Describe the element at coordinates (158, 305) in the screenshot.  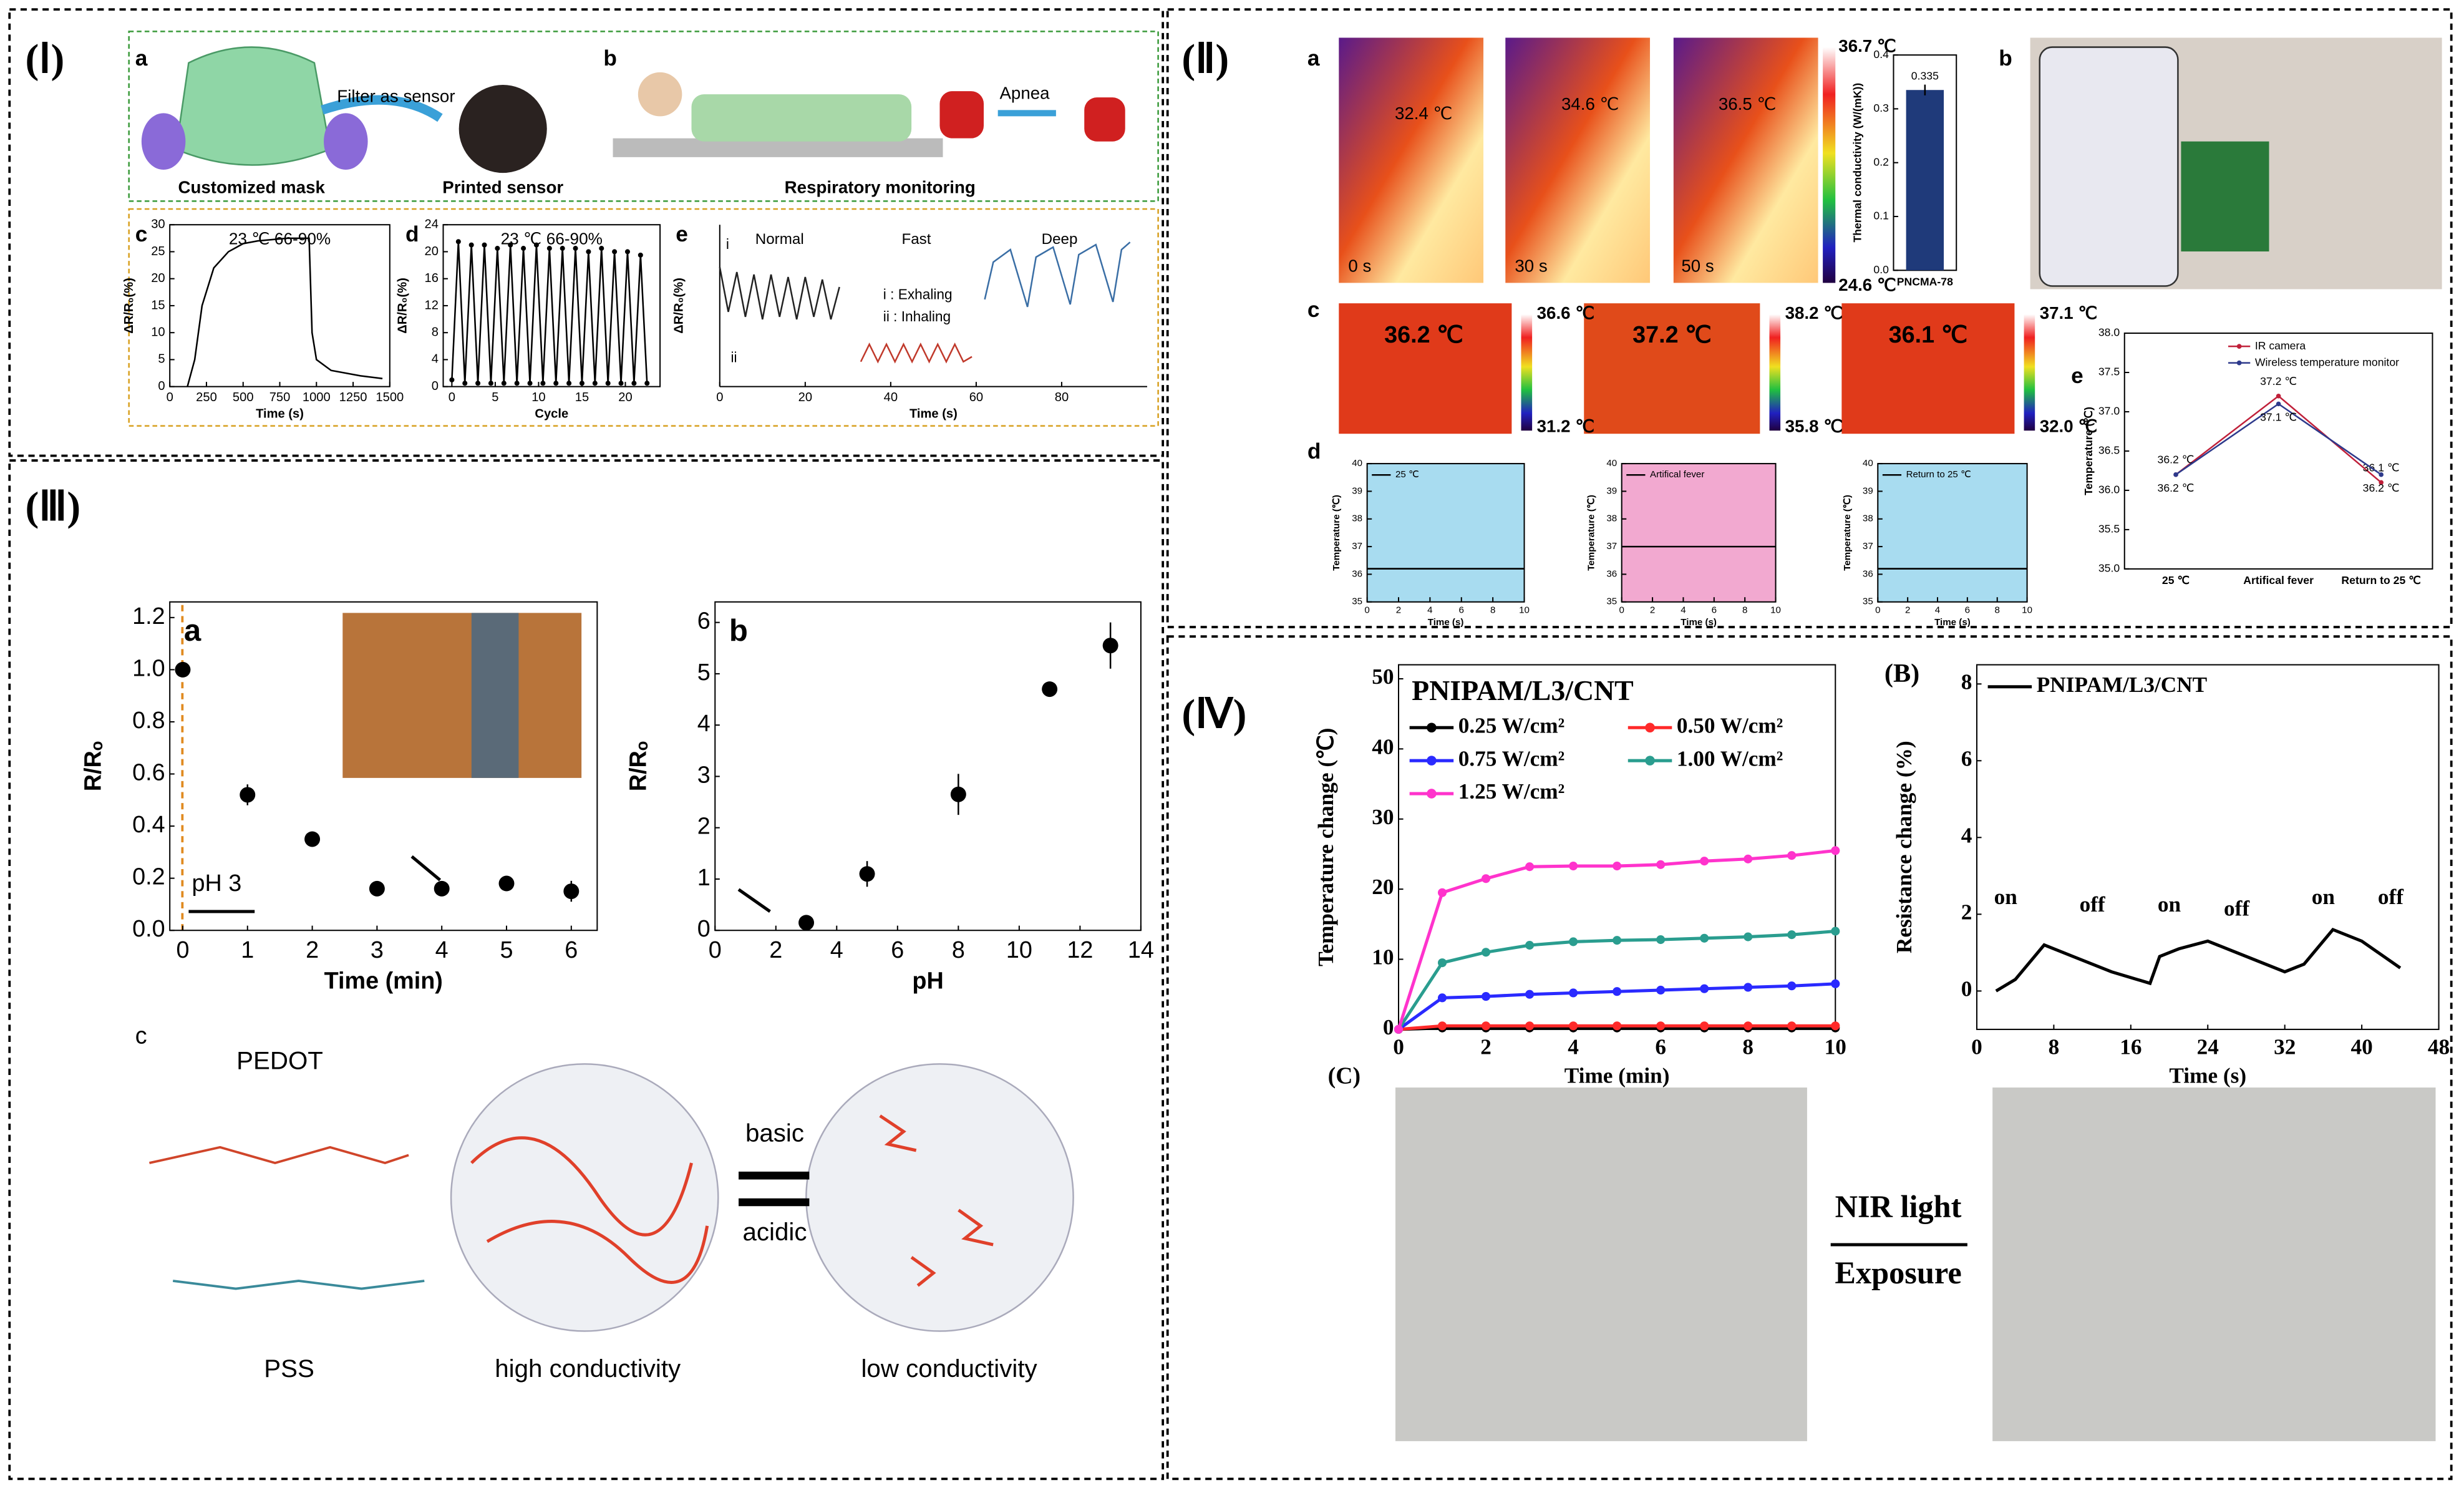
I see `y-tick-label: 15` at that location.